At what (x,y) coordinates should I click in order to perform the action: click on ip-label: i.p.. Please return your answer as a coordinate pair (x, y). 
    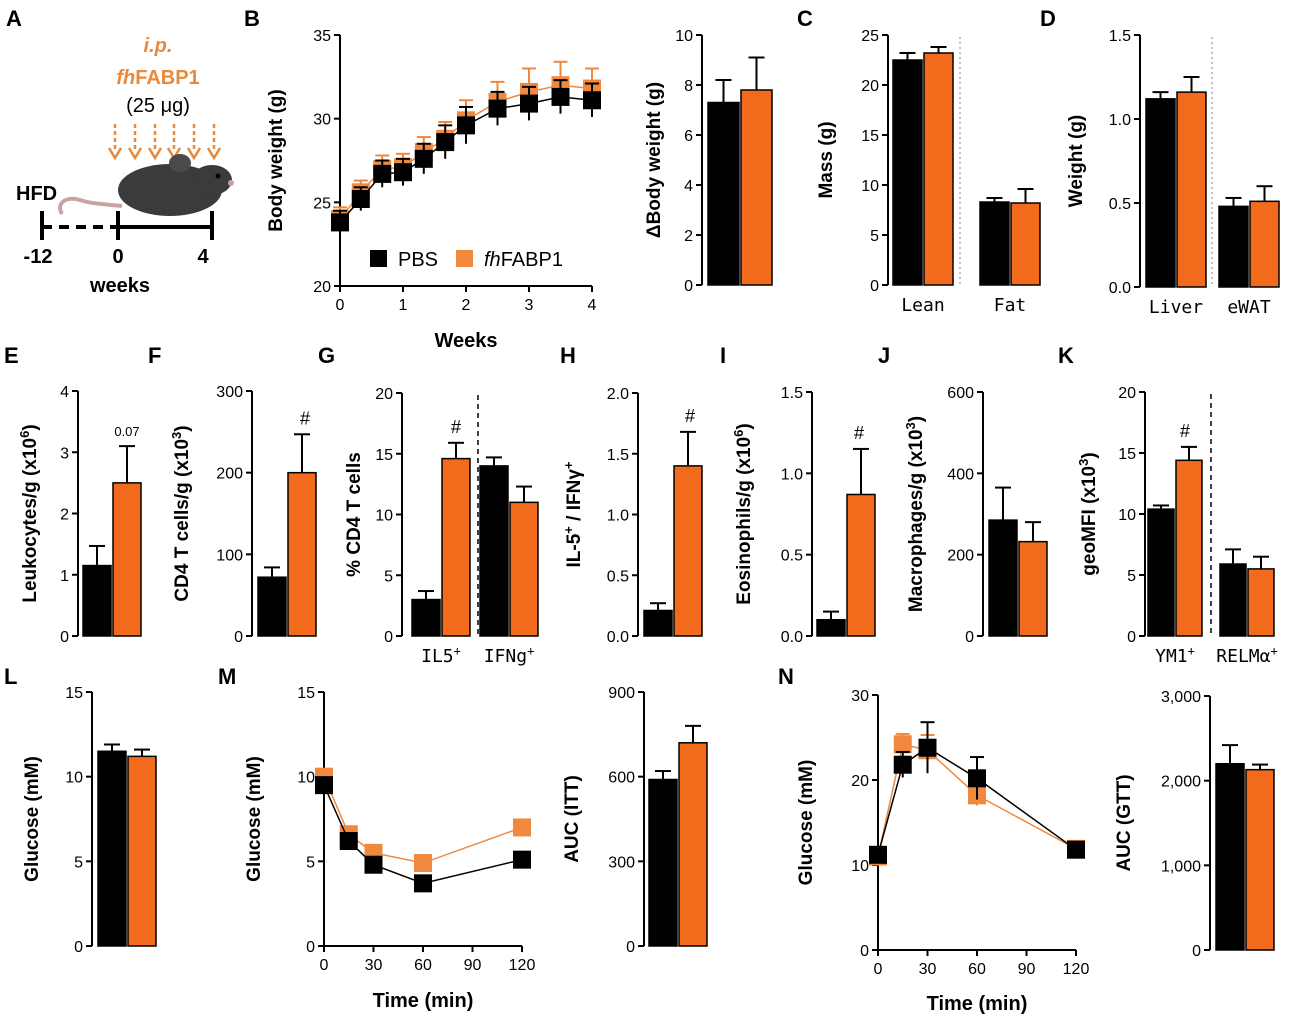
    Looking at the image, I should click on (158, 46).